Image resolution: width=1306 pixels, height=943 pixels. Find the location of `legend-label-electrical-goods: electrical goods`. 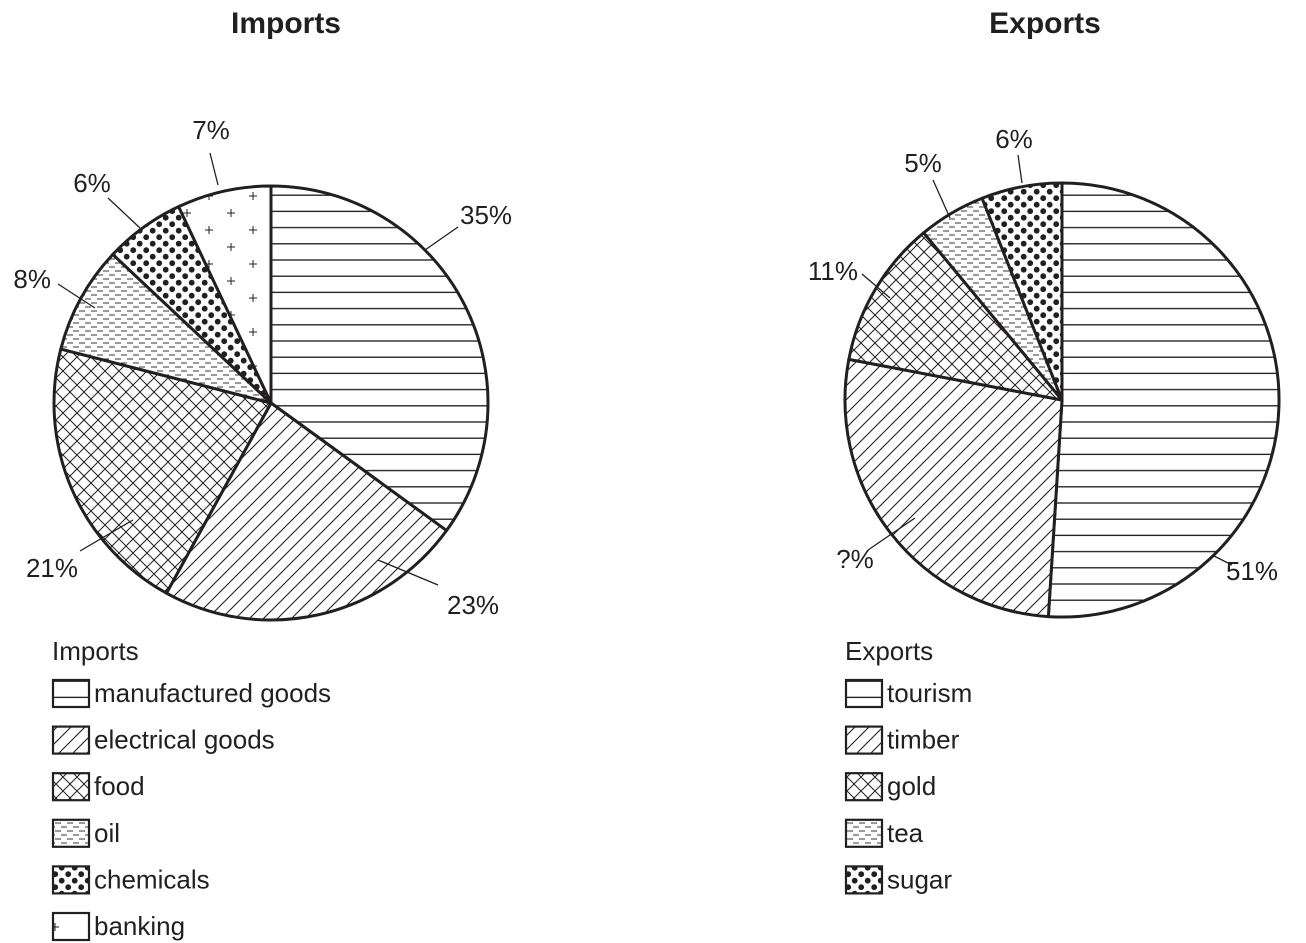

legend-label-electrical-goods: electrical goods is located at coordinates (184, 740).